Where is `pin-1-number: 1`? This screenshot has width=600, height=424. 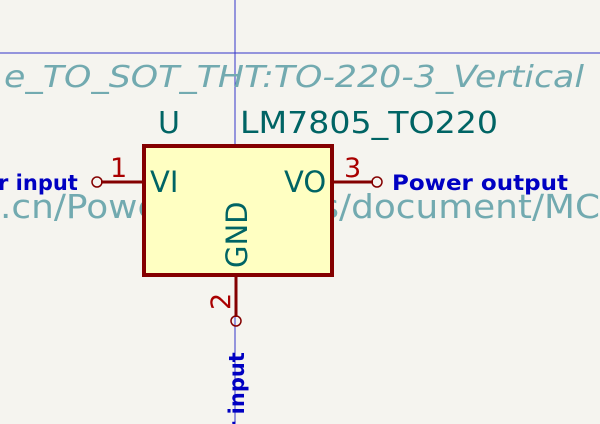 pin-1-number: 1 is located at coordinates (118, 168).